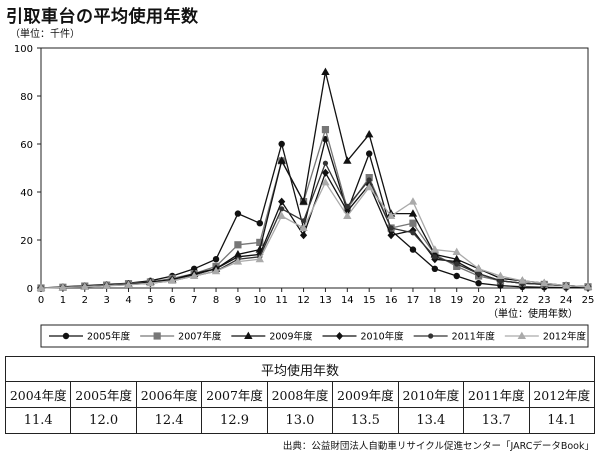 This screenshot has height=454, width=600. Describe the element at coordinates (259, 300) in the screenshot. I see `x-tick-label: 10` at that location.